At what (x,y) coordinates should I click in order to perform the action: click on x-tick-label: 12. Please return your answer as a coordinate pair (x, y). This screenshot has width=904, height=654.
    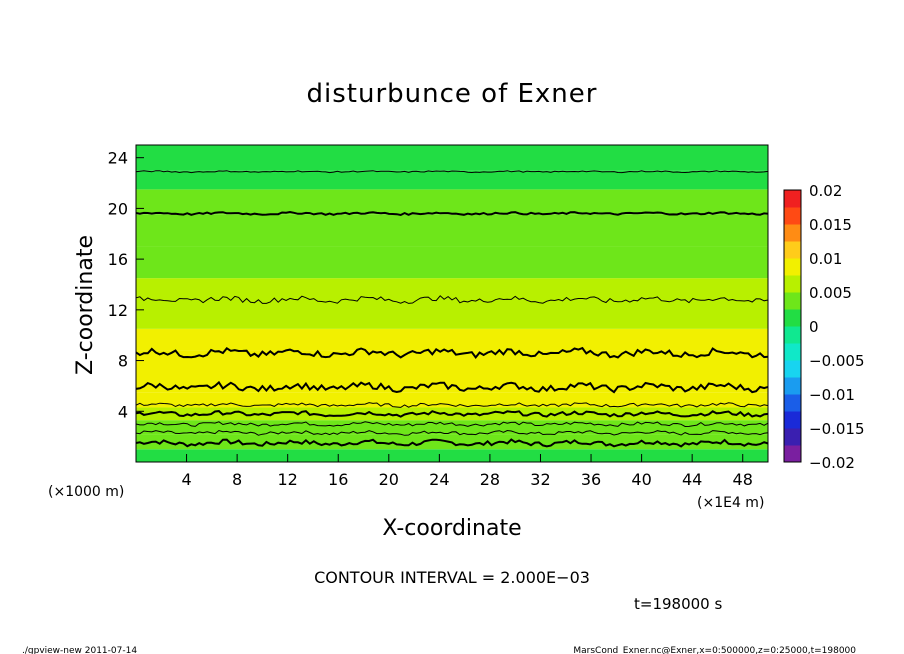
    Looking at the image, I should click on (288, 479).